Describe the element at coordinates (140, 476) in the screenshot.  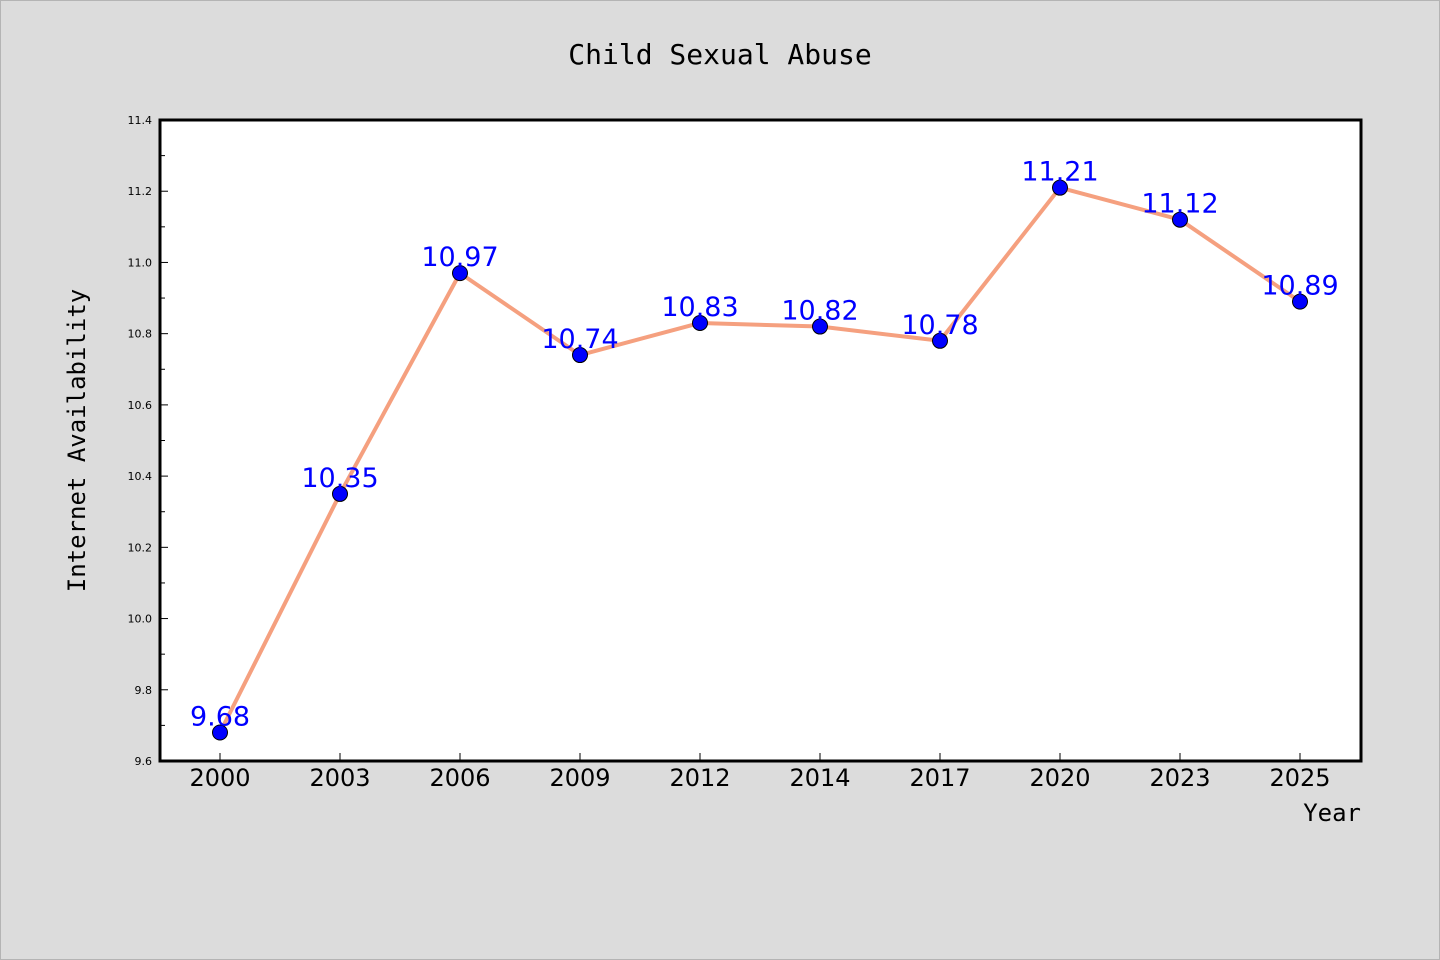
I see `y-tick-label: 10.4` at that location.